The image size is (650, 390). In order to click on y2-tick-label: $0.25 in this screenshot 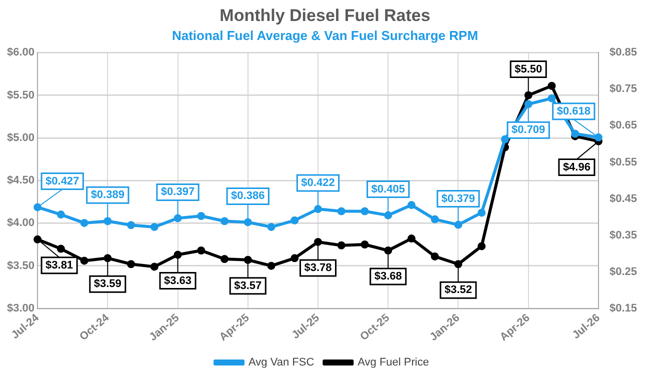, I will do `click(623, 272)`.